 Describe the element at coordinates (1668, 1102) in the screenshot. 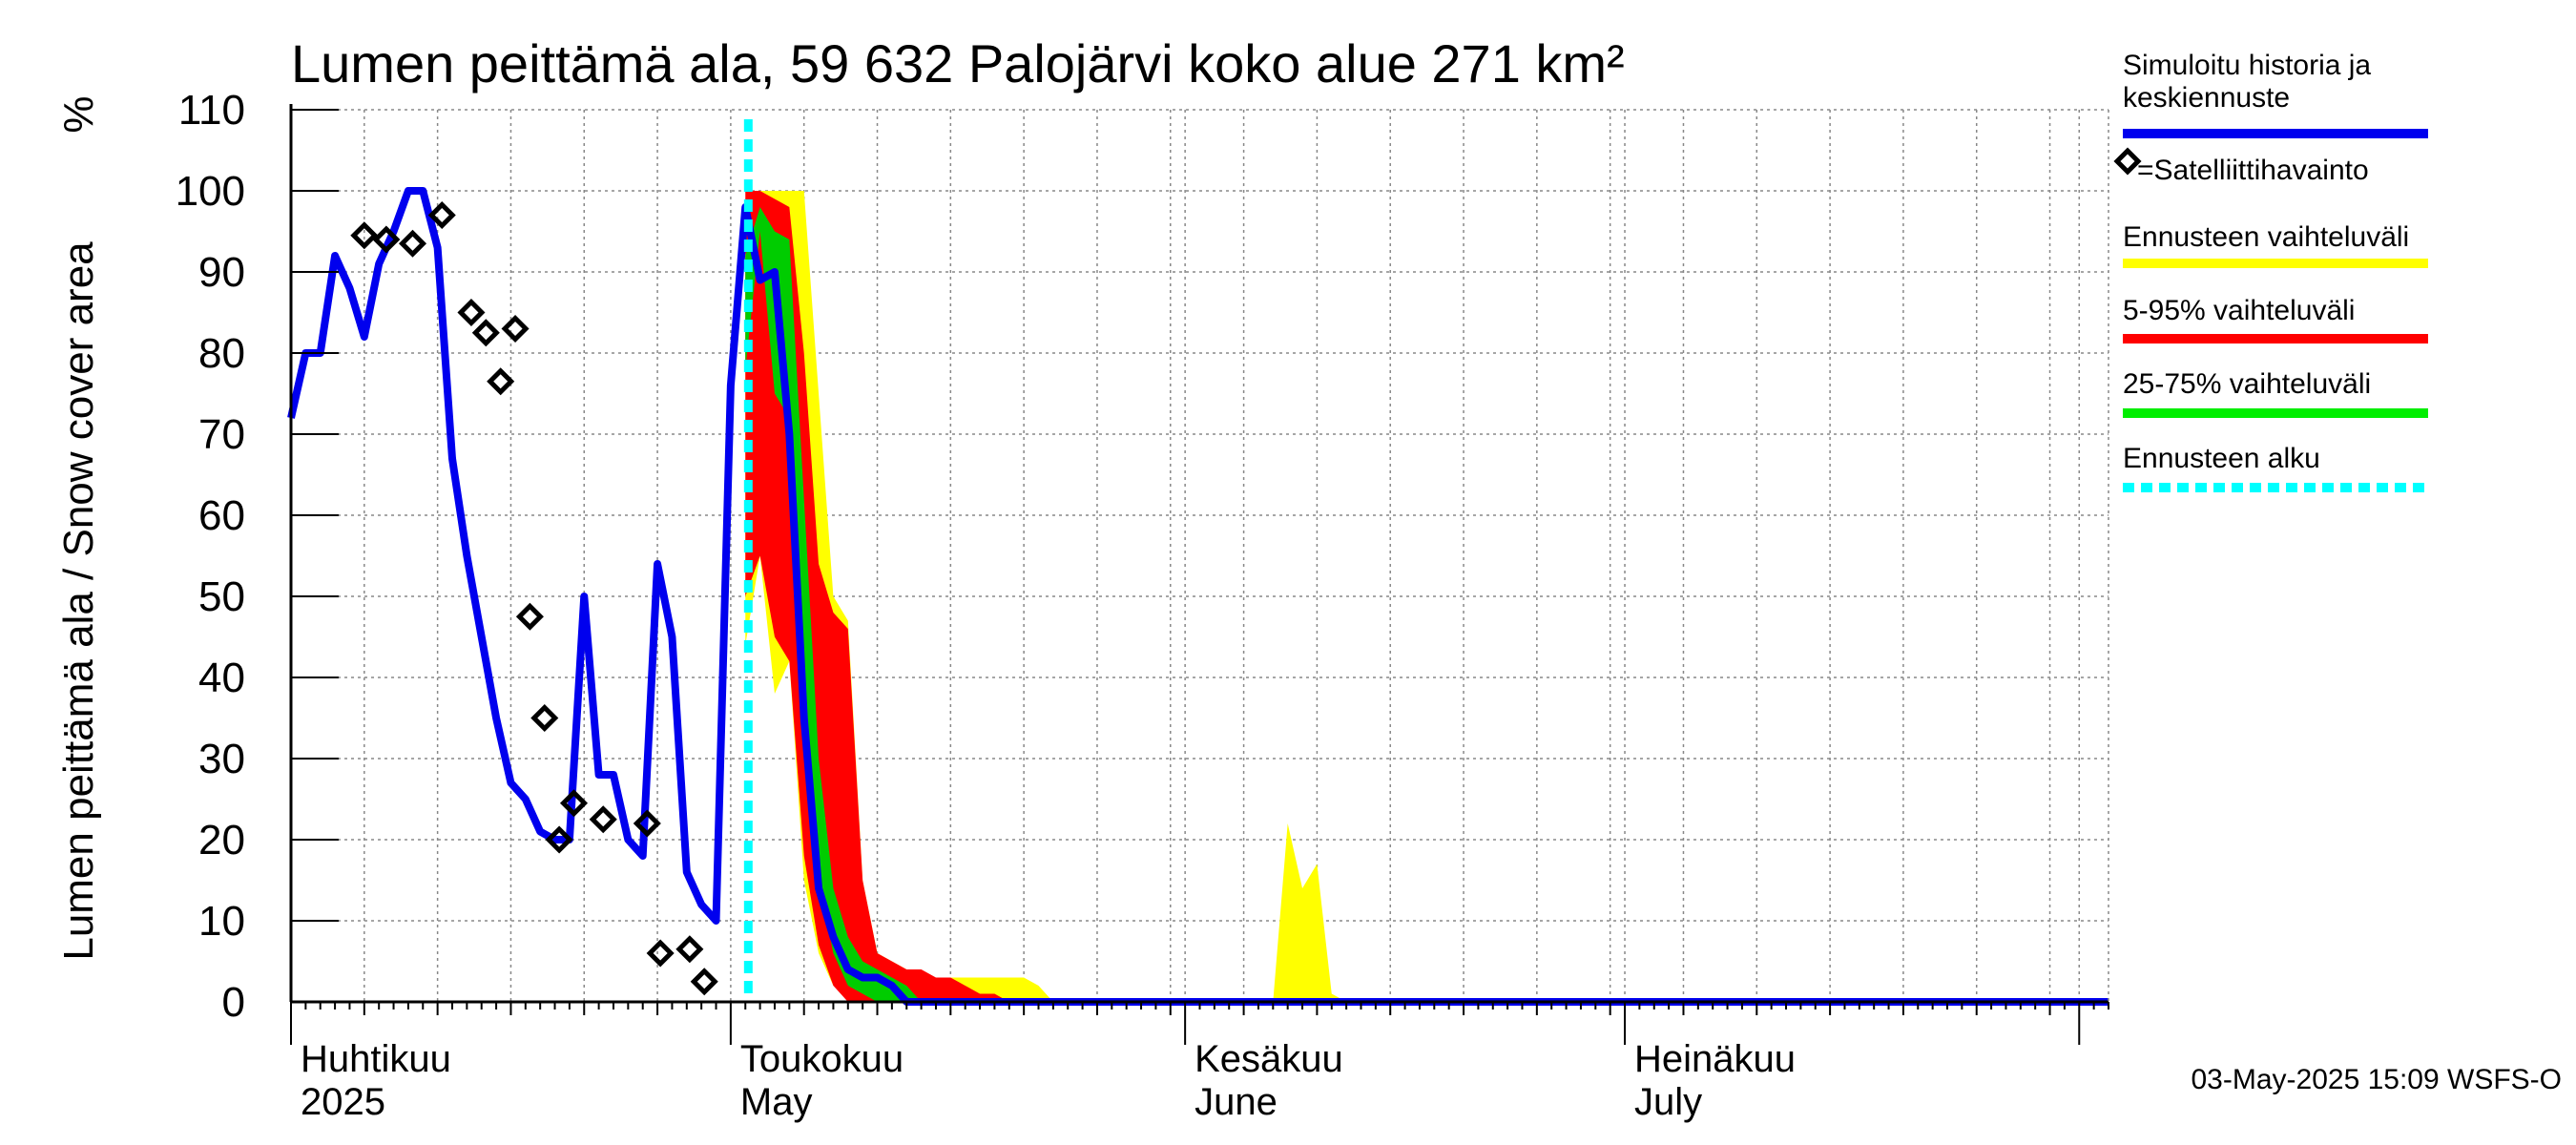

I see `month-sub-label: July` at that location.